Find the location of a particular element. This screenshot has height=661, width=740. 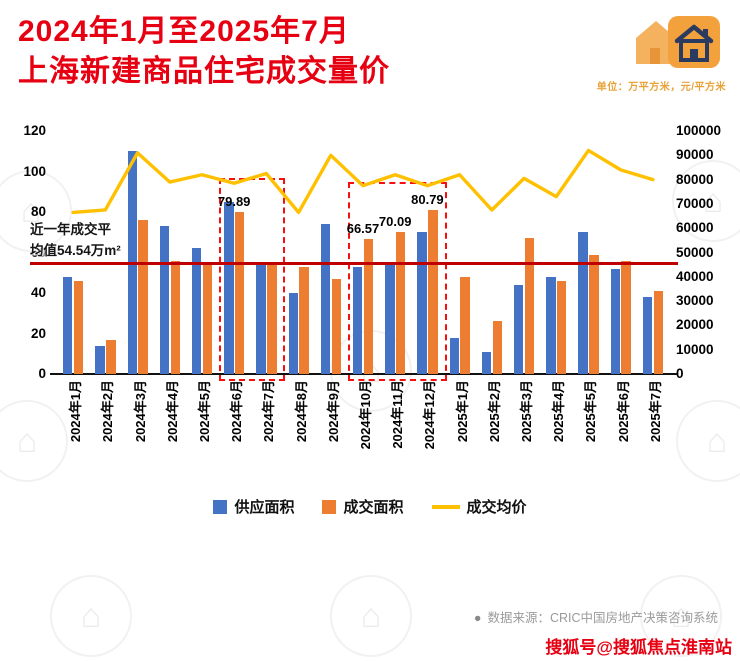

average-annotation-line-2: 均值54.54万m² is located at coordinates (75, 250).